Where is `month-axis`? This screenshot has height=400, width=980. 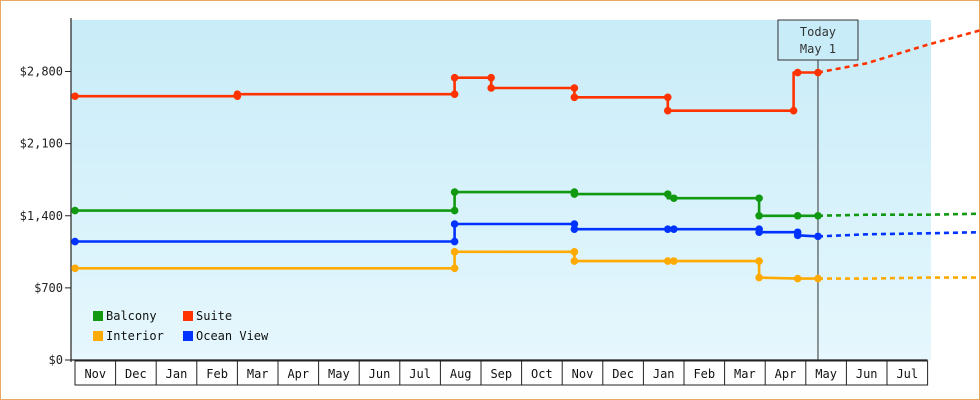
month-axis is located at coordinates (501, 373).